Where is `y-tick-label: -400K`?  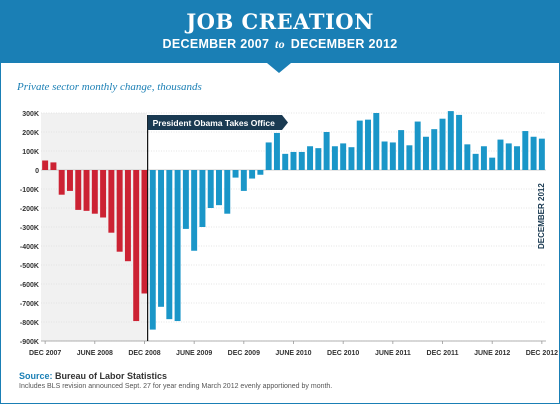 y-tick-label: -400K is located at coordinates (29, 247).